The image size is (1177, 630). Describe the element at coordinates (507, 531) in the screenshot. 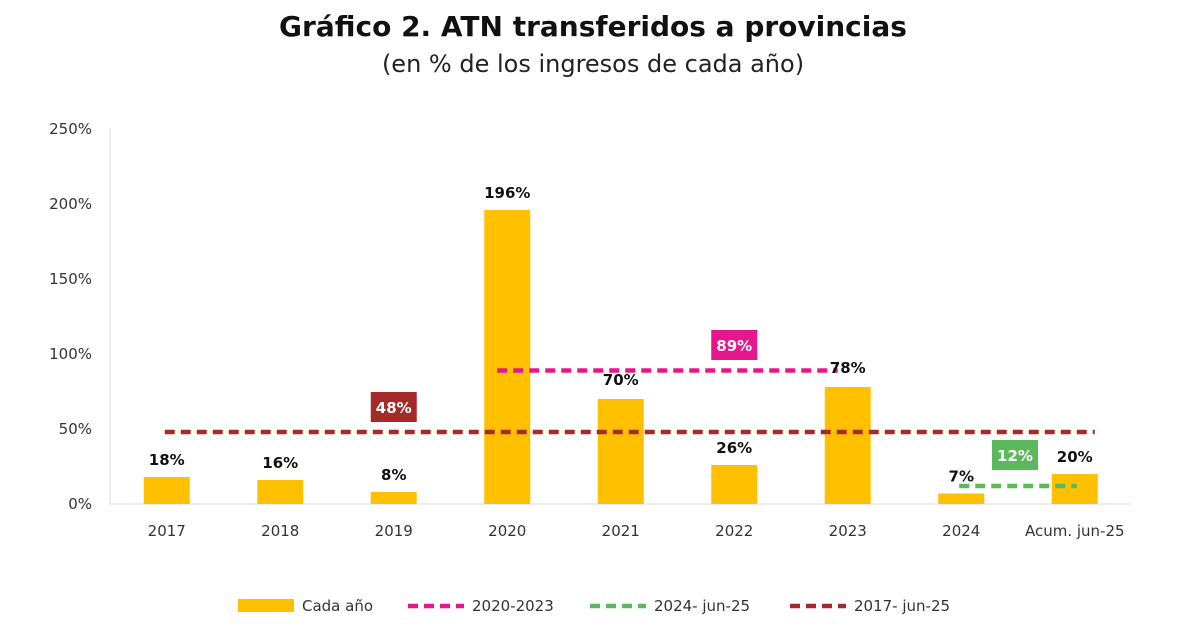

I see `x-tick-label: 2020` at that location.